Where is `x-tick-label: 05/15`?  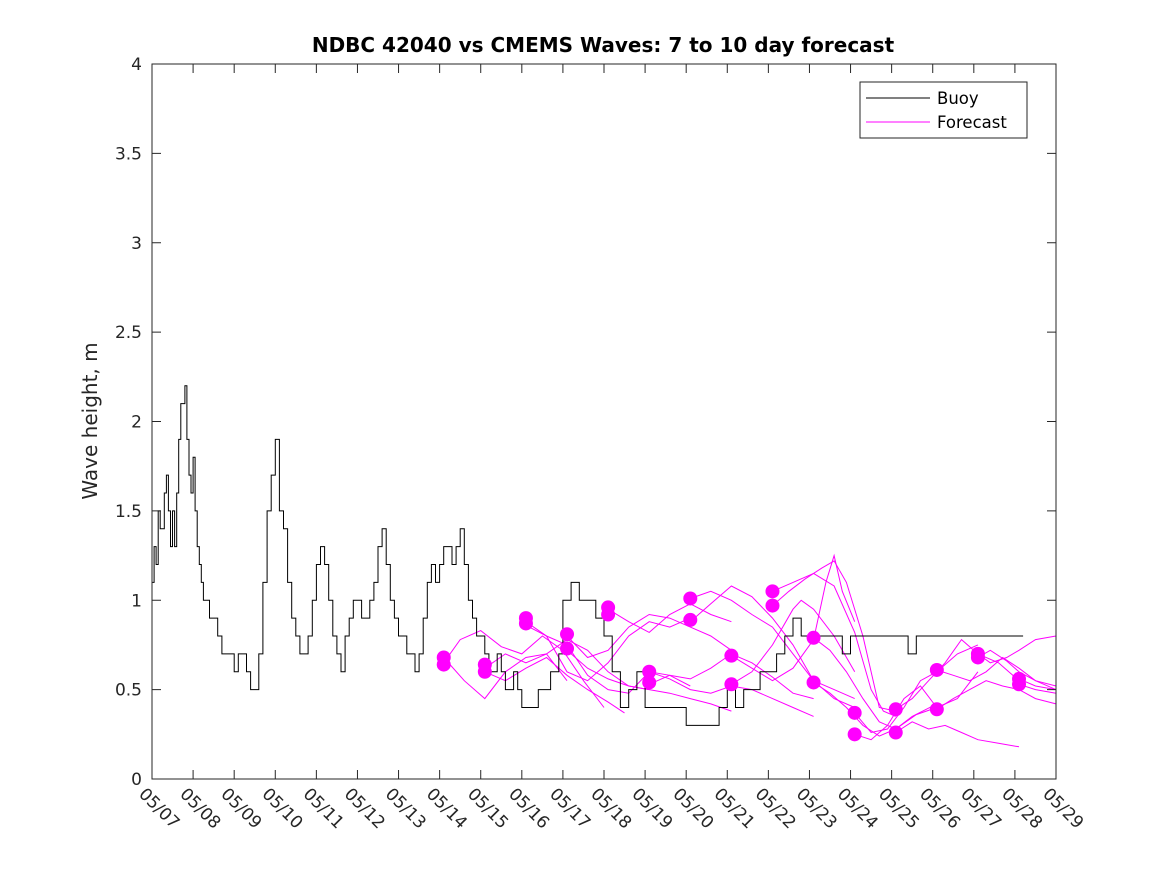
x-tick-label: 05/15 is located at coordinates (487, 808).